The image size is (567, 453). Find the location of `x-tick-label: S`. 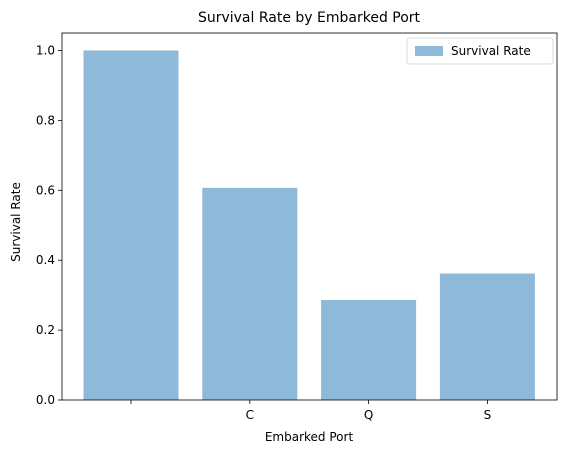

x-tick-label: S is located at coordinates (488, 415).